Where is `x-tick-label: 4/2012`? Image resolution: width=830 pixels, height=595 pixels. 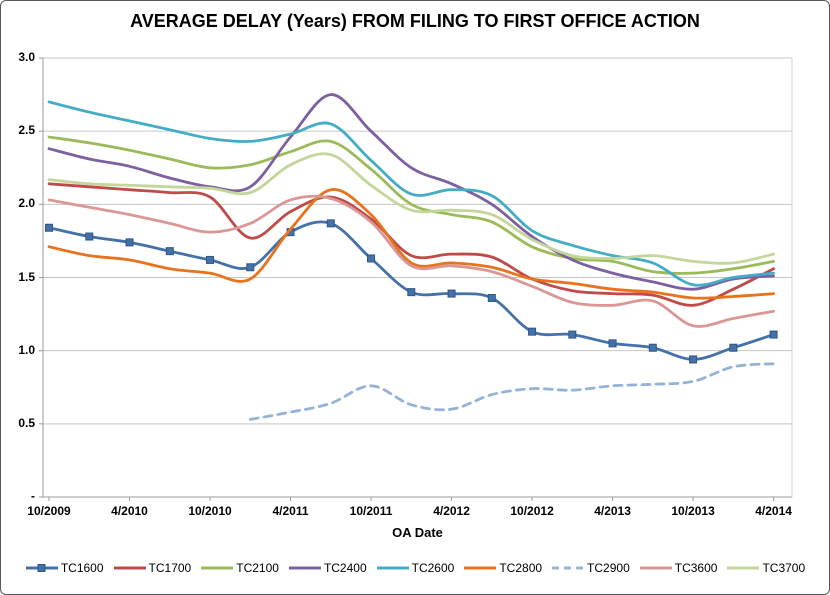
x-tick-label: 4/2012 is located at coordinates (451, 511).